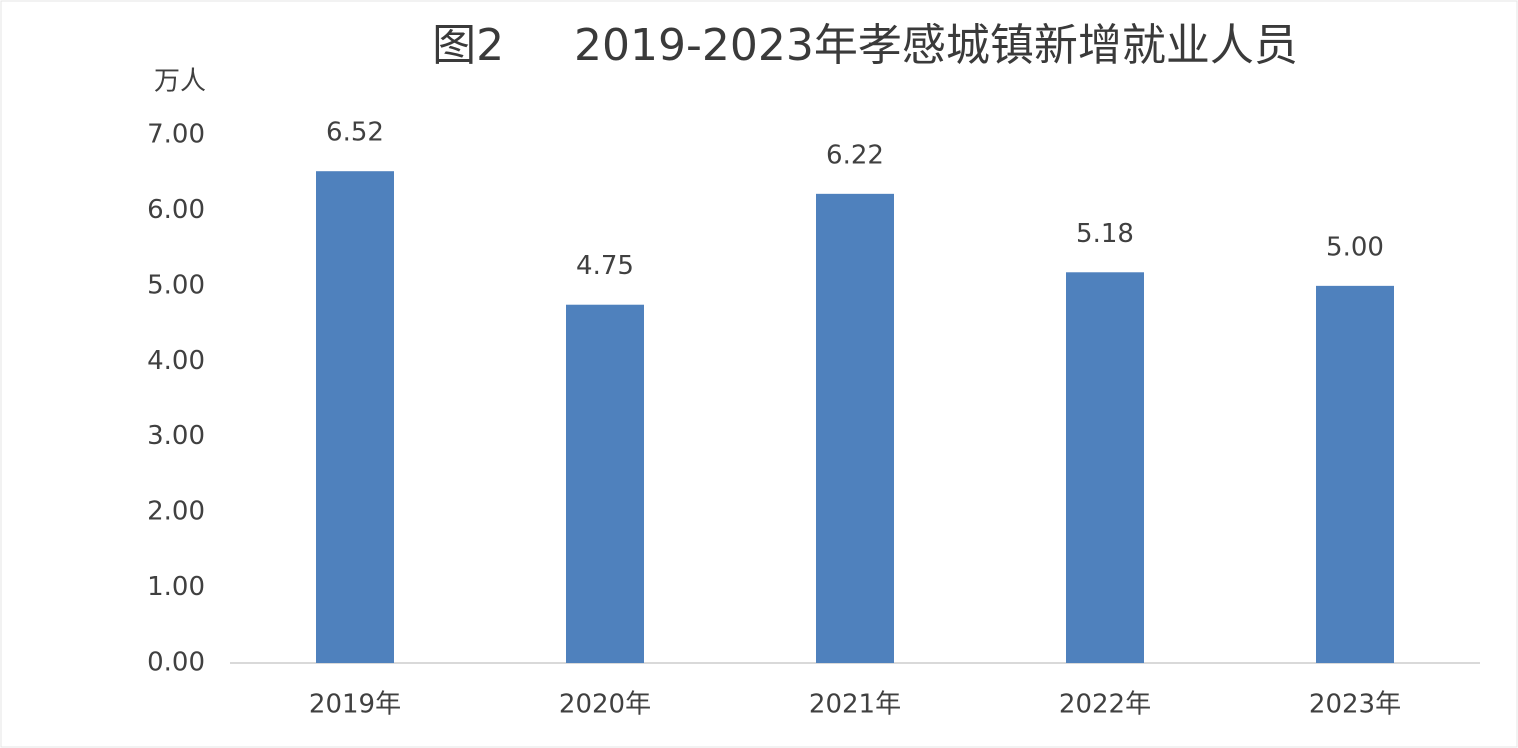  I want to click on y-tick-label: 6.00, so click(176, 210).